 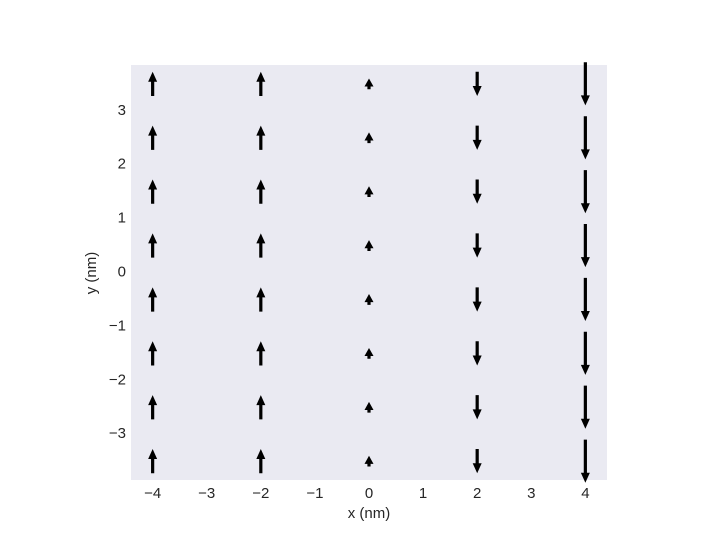 What do you see at coordinates (117, 379) in the screenshot?
I see `y-tick-label: −2` at bounding box center [117, 379].